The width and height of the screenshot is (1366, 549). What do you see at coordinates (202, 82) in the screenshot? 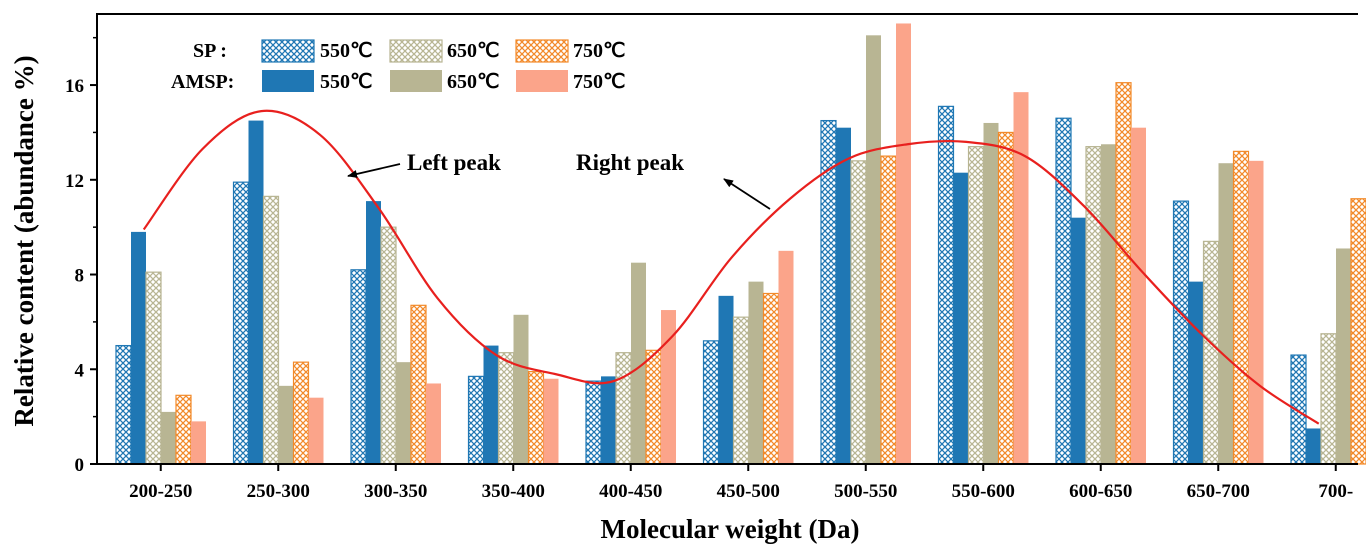
I see `legend-row-label-amsp: AMSP:` at bounding box center [202, 82].